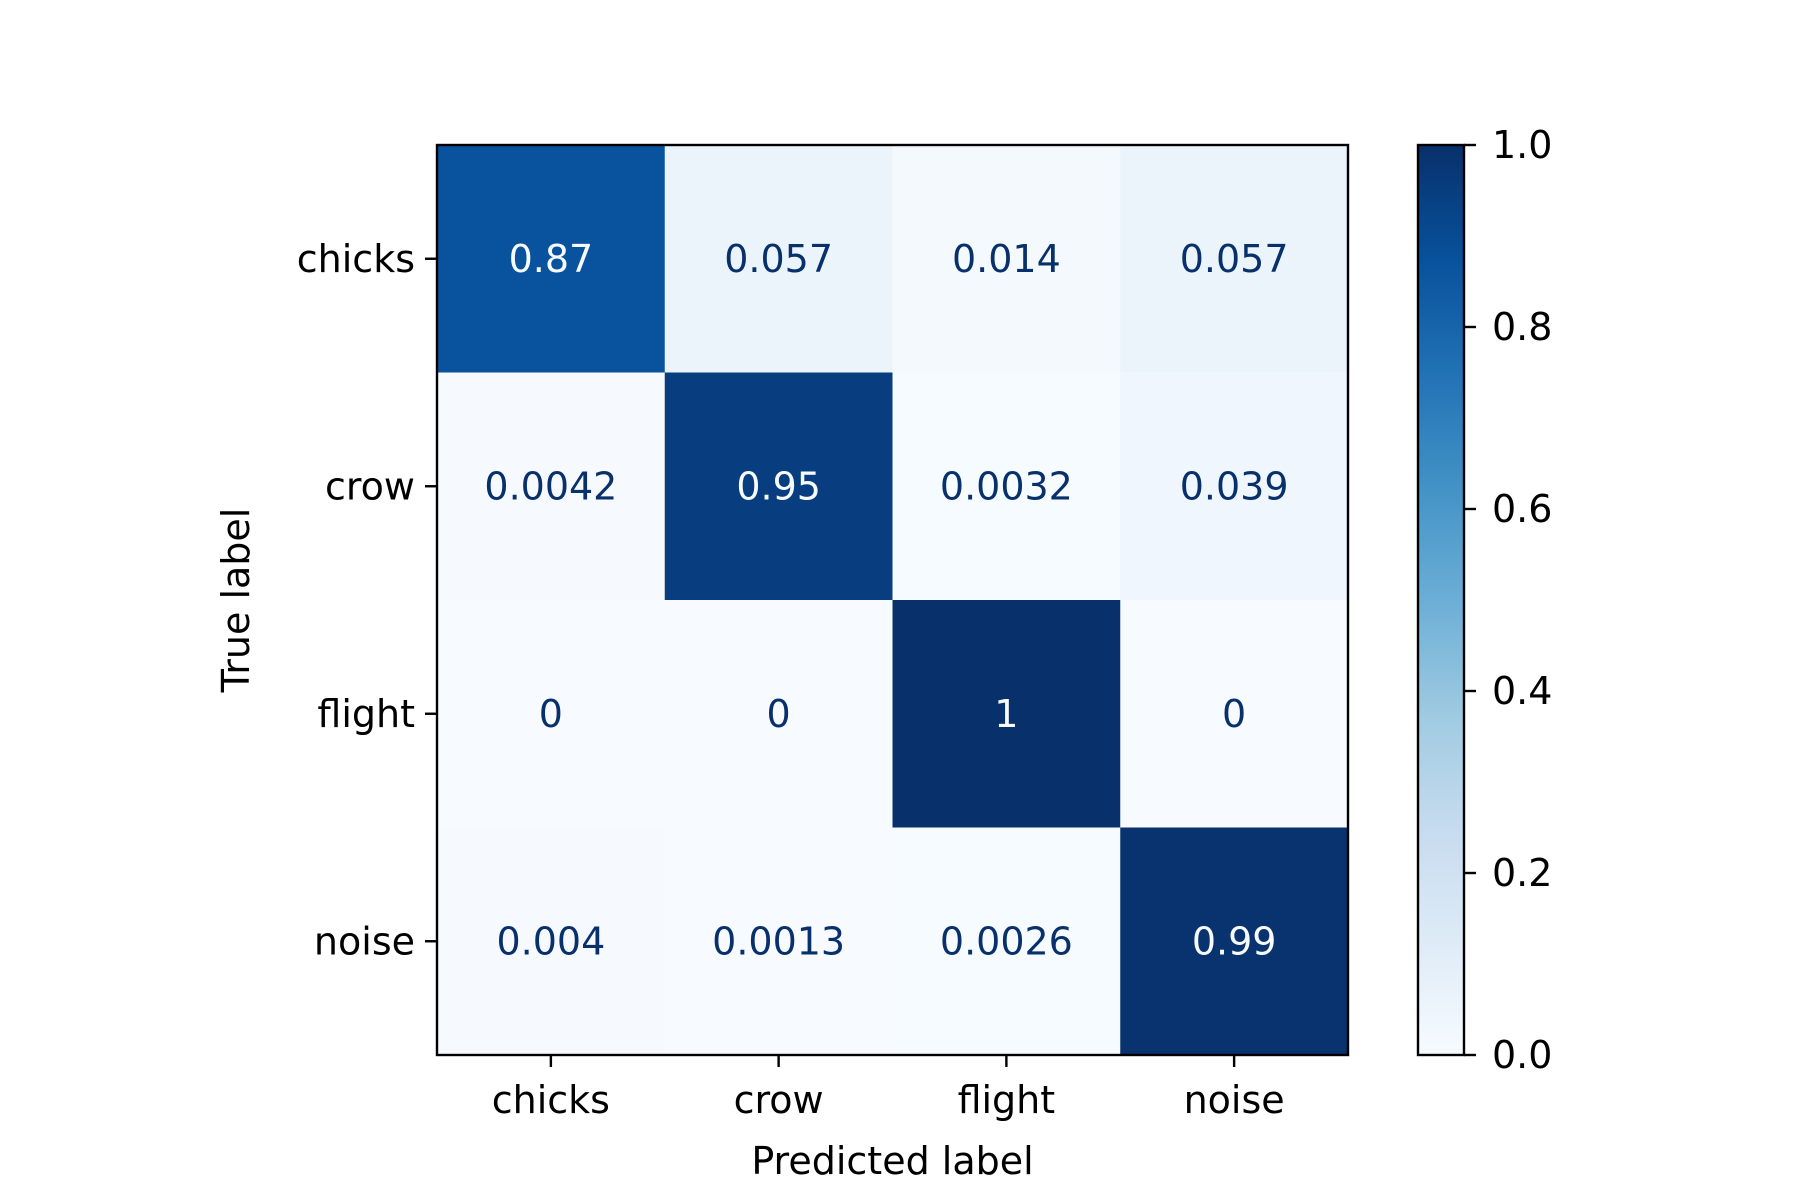  What do you see at coordinates (356, 259) in the screenshot?
I see `y-tick-label: chicks` at bounding box center [356, 259].